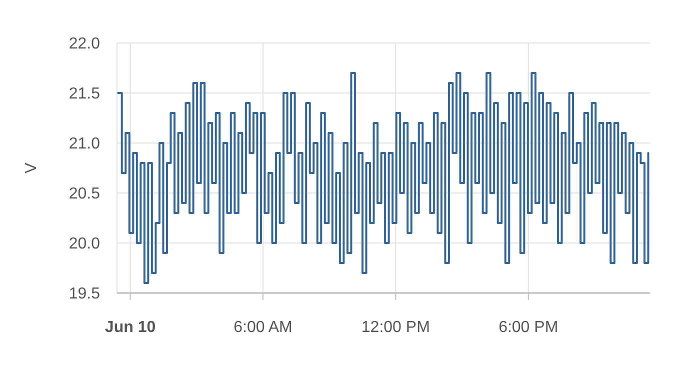 The height and width of the screenshot is (375, 683). I want to click on y-tick-label: 20.5, so click(84, 194).